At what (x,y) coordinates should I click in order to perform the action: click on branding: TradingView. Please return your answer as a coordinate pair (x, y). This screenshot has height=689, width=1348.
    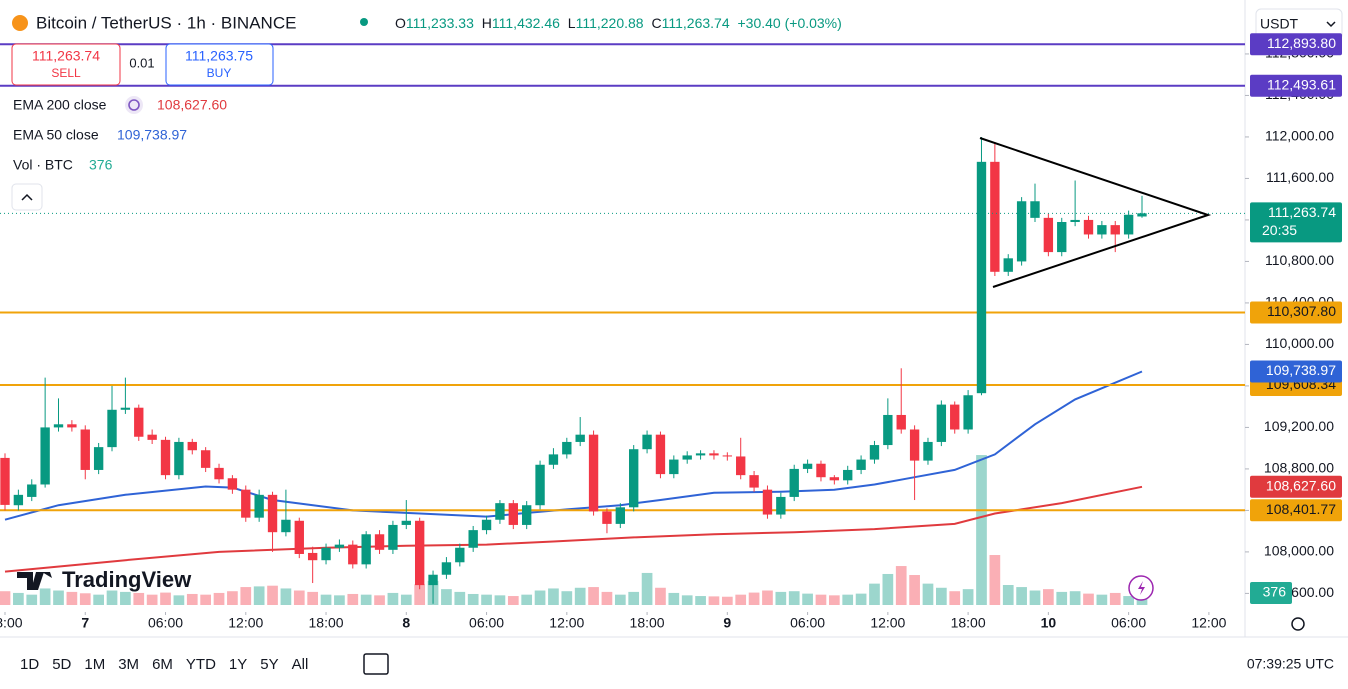
    Looking at the image, I should click on (104, 579).